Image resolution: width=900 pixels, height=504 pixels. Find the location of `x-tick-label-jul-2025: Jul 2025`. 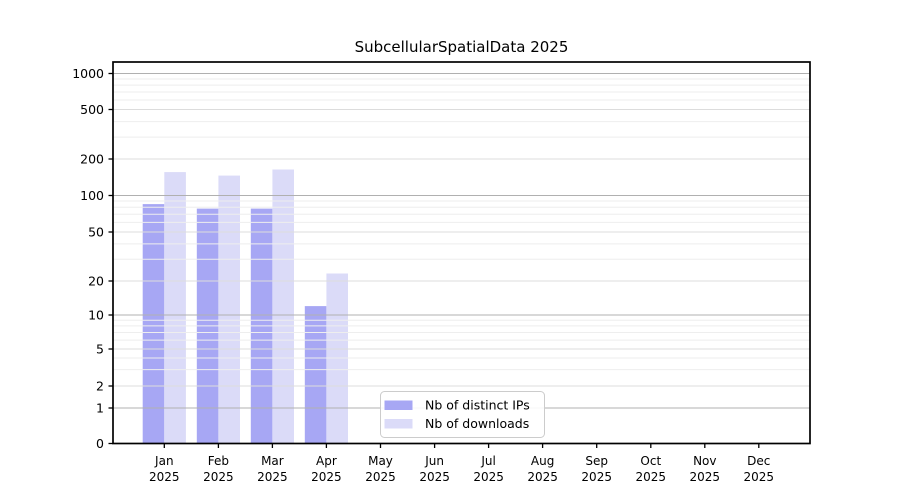

x-tick-label-jul-2025: Jul 2025 is located at coordinates (488, 469).